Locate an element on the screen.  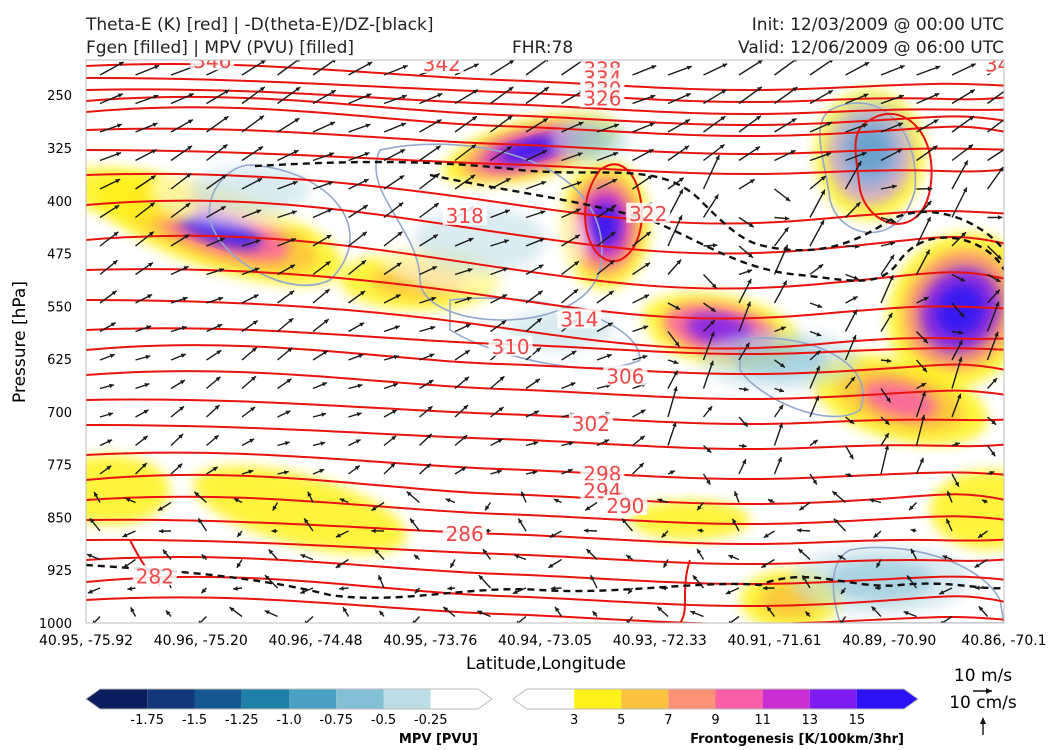
theta-e-label: 282 is located at coordinates (155, 576).